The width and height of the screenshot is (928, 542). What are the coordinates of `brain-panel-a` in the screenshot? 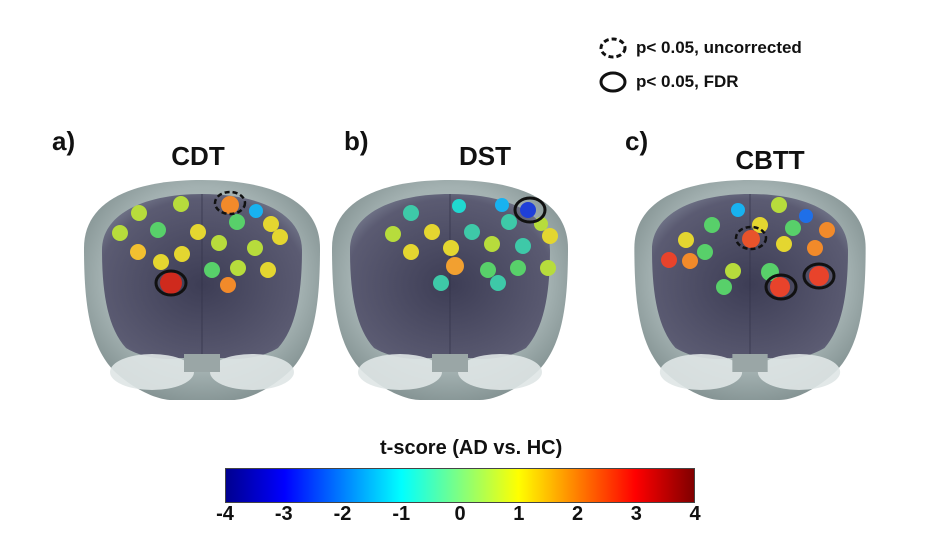 It's located at (202, 290).